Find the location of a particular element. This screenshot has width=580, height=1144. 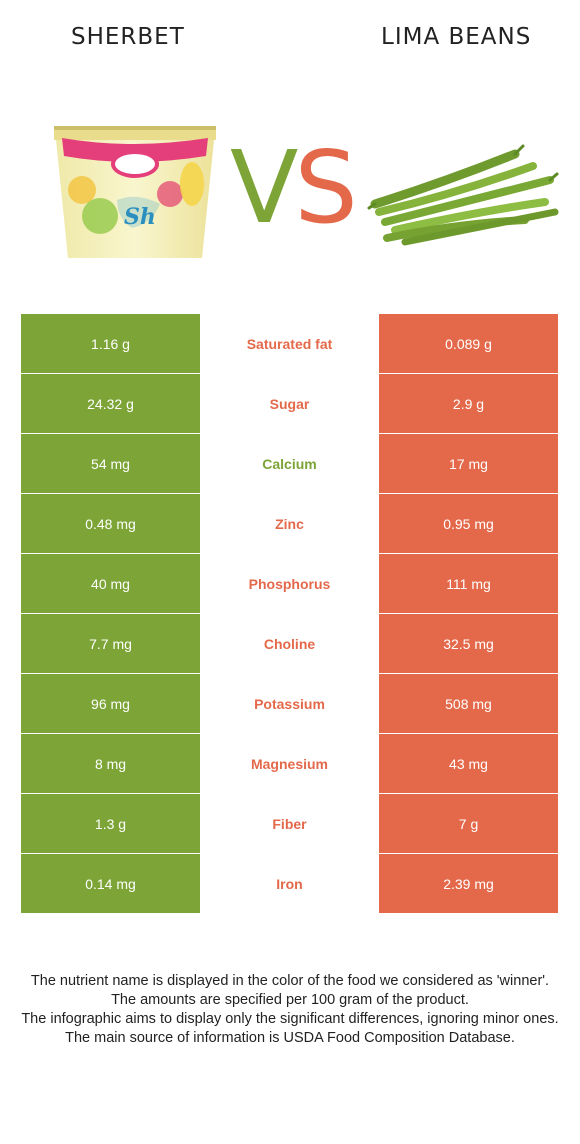

table-row: 96 mg Potassium 508 mg is located at coordinates (289, 704).